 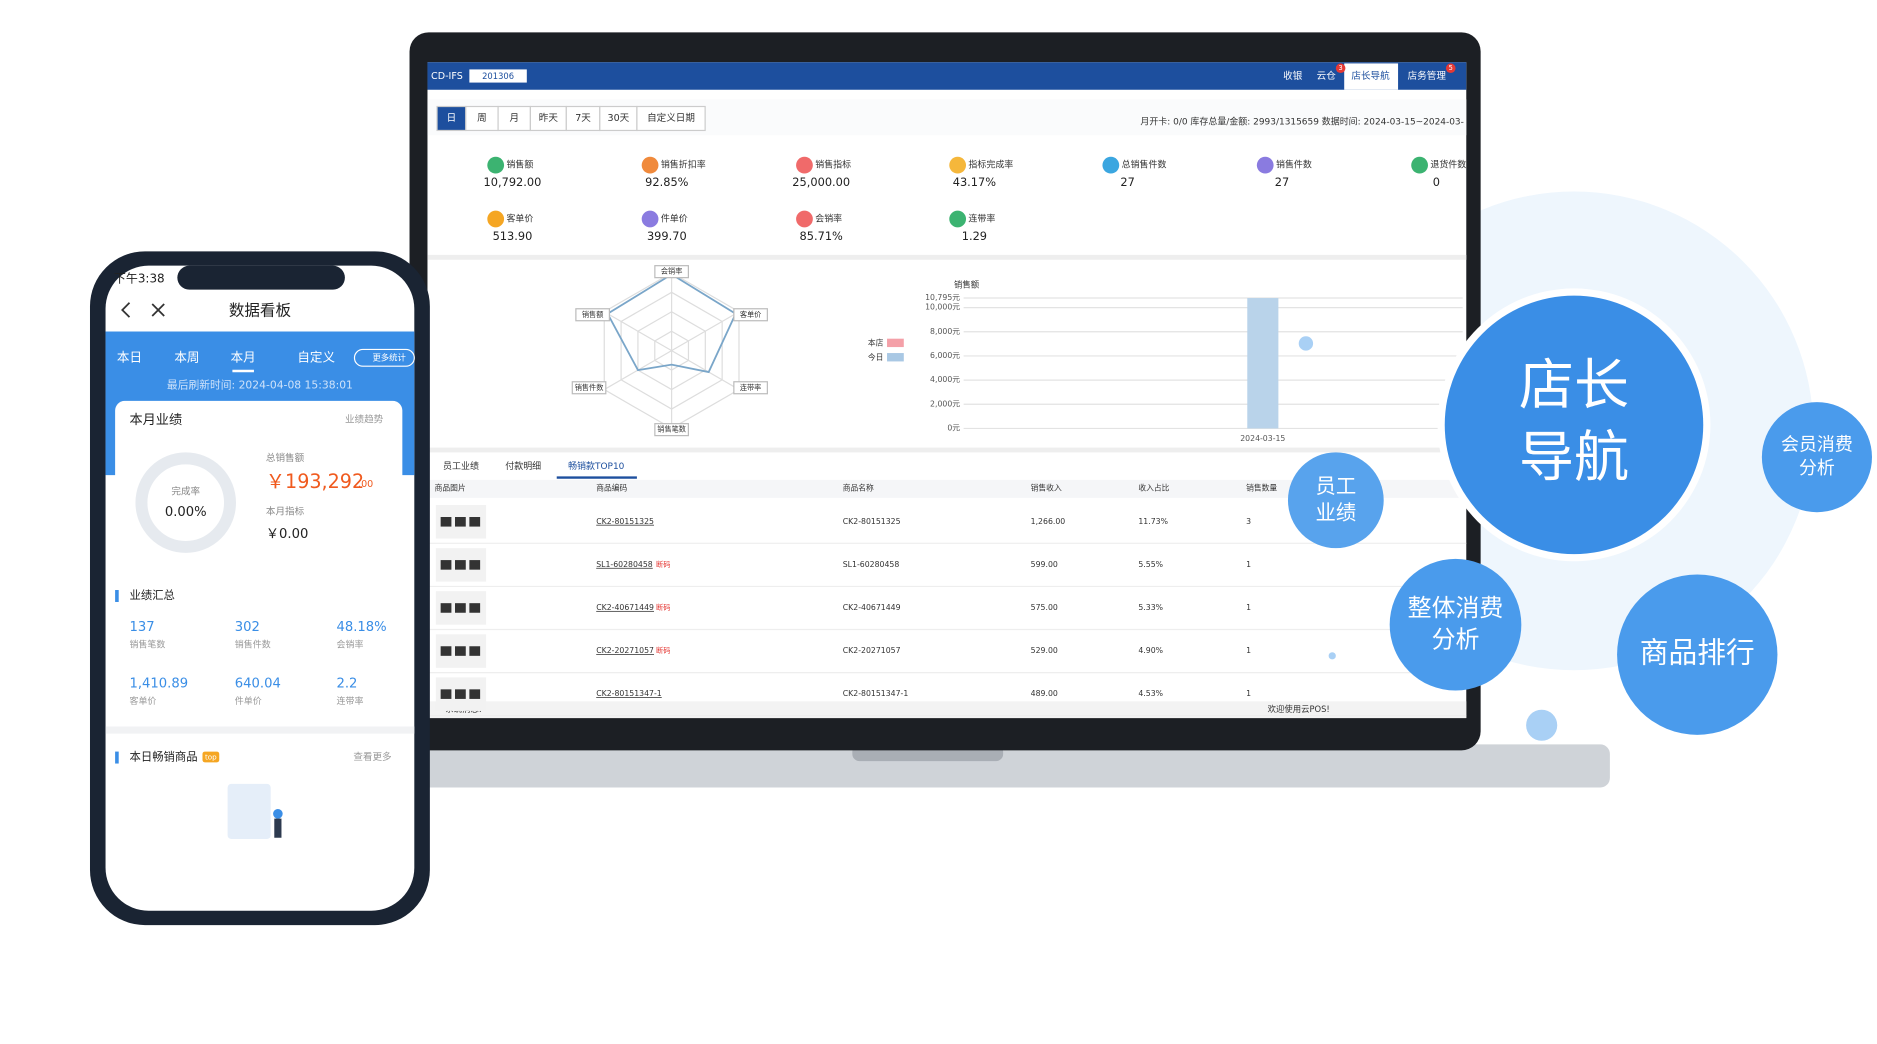 What do you see at coordinates (549, 118) in the screenshot?
I see `date-tab-label: 昨天` at bounding box center [549, 118].